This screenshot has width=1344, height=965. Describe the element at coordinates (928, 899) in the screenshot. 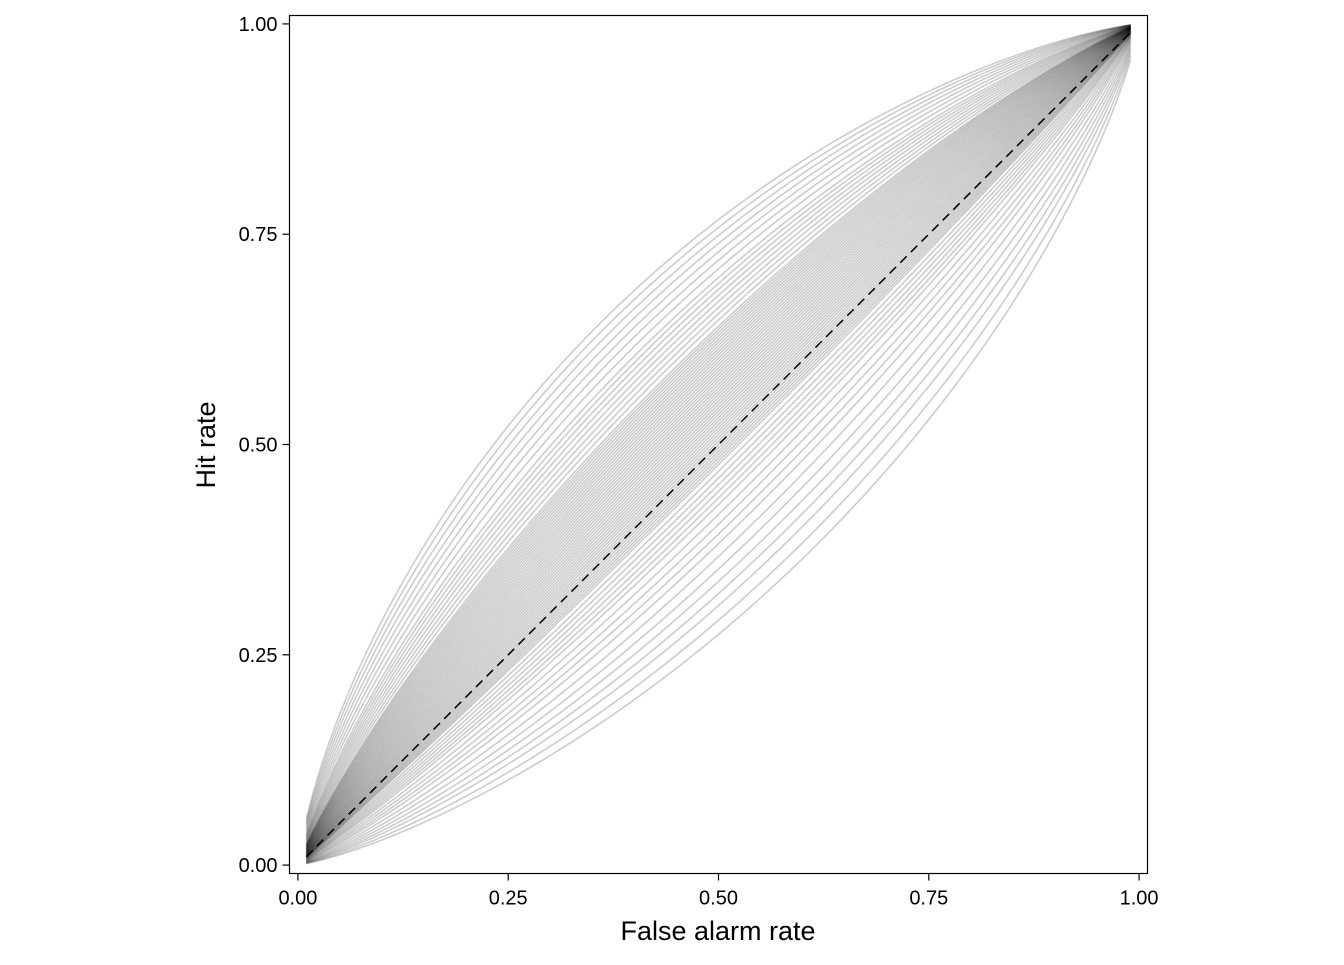

I see `x-tick-label: 0.75` at that location.